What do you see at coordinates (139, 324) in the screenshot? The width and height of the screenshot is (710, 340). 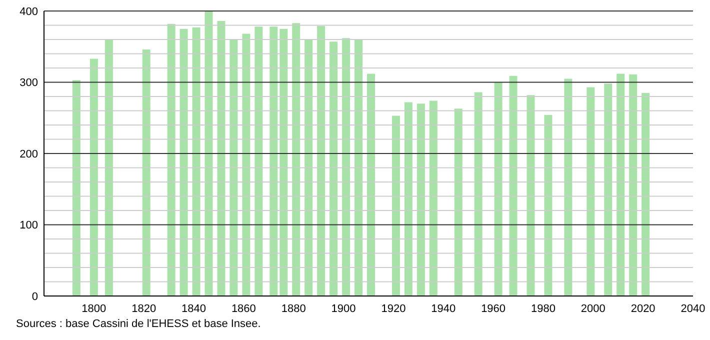 I see `source-note: Sources : base Cassini de l'EHESS et base Insee.` at bounding box center [139, 324].